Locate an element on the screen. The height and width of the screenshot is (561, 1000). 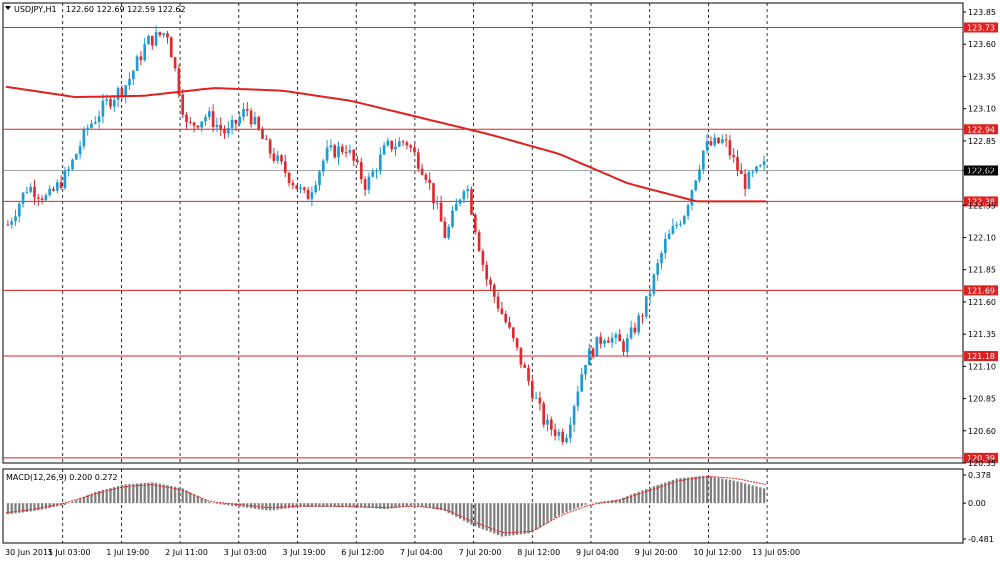
ohlc-readout: 122.60 122.69 122.59 122.62 is located at coordinates (126, 9).